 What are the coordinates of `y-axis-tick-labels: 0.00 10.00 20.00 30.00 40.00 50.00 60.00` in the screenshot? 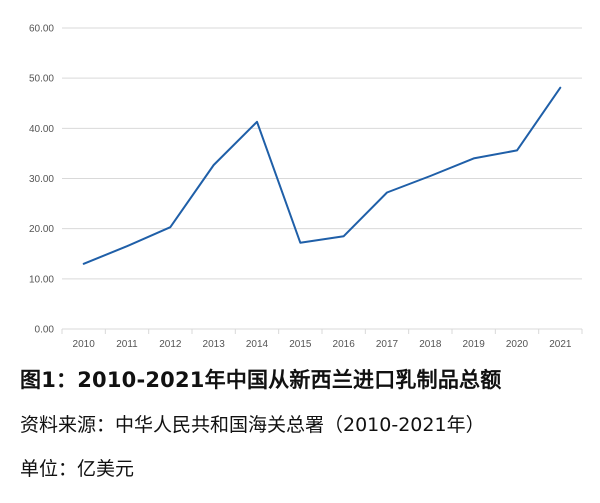 It's located at (41, 180).